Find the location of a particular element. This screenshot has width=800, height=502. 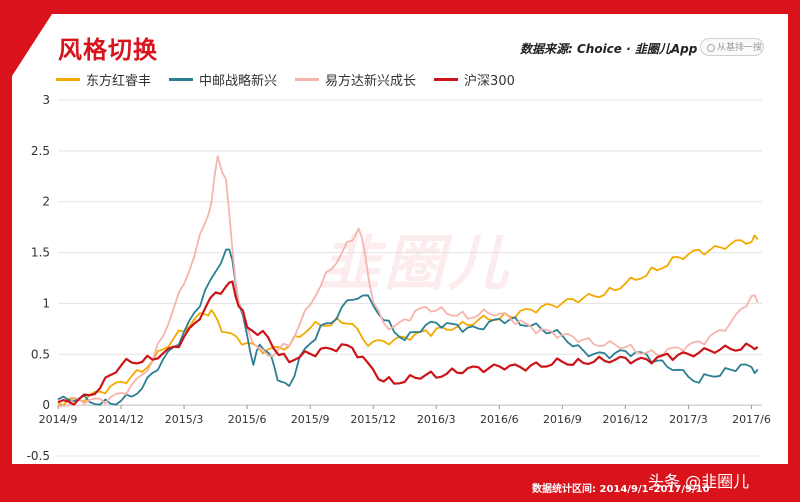

x-tick-label-8: 2016/9 is located at coordinates (562, 419).